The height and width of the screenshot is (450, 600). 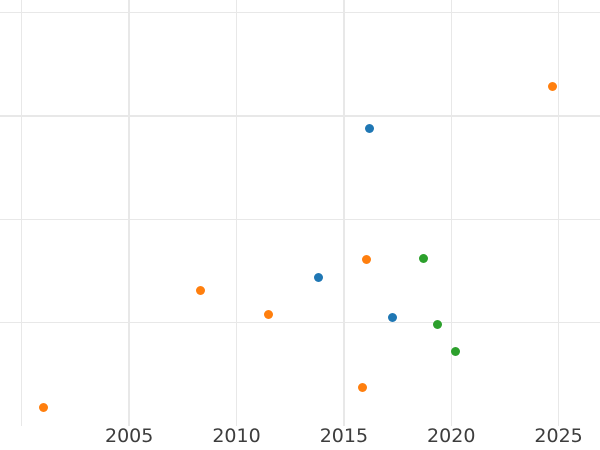 What do you see at coordinates (129, 436) in the screenshot?
I see `x-tick-label: 2005` at bounding box center [129, 436].